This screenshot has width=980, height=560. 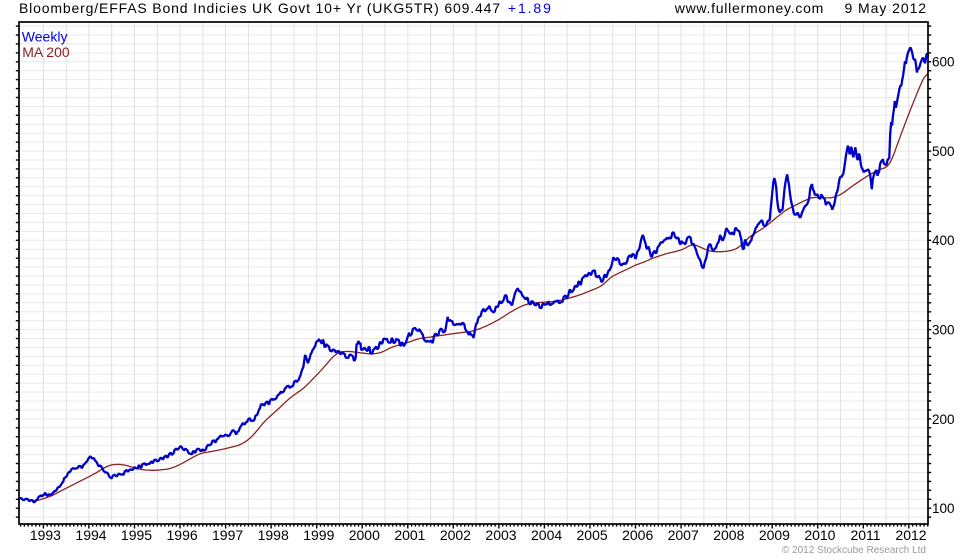 What do you see at coordinates (865, 535) in the screenshot?
I see `svg-text: 2011` at bounding box center [865, 535].